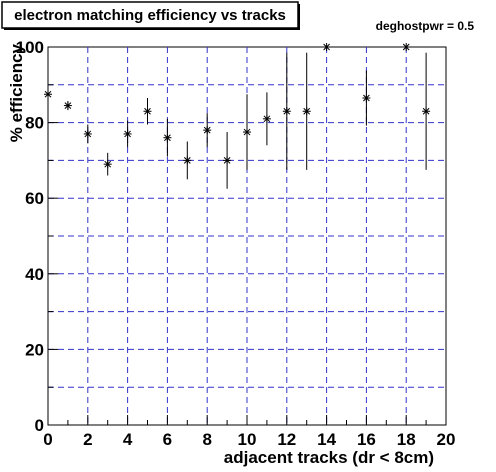 The image size is (496, 472). What do you see at coordinates (406, 439) in the screenshot?
I see `x-tick-label: 18` at bounding box center [406, 439].